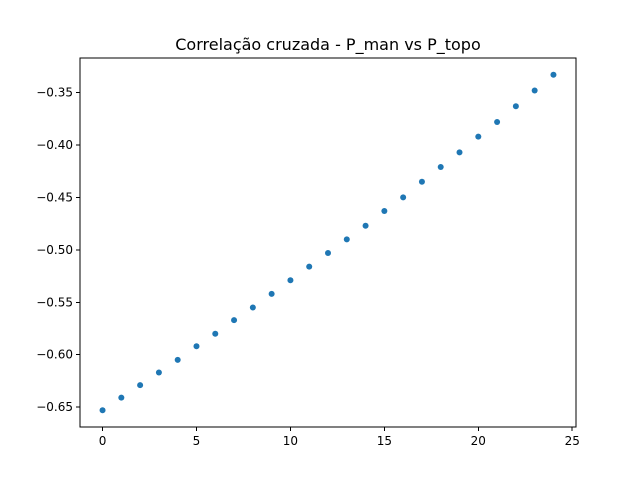 This screenshot has height=484, width=640. I want to click on x-axis: 0 5 10 15 20 25, so click(339, 437).